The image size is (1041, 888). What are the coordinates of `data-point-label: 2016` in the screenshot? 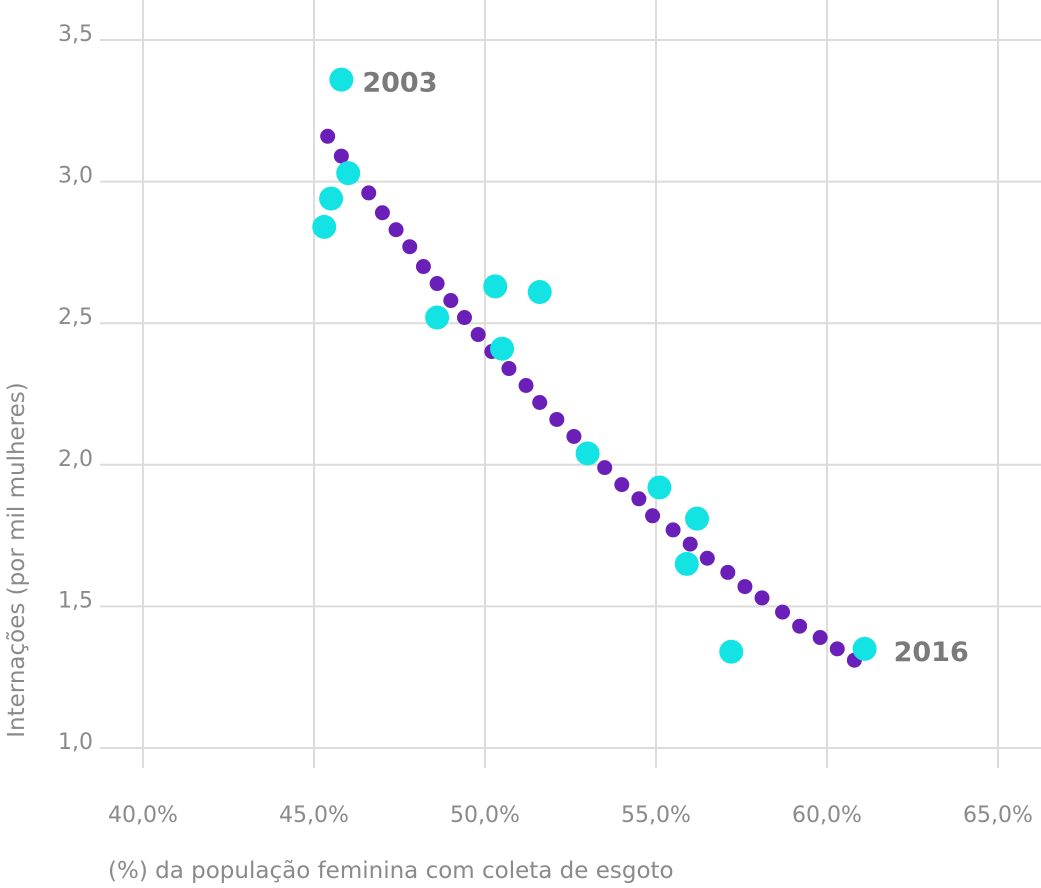 It's located at (931, 652).